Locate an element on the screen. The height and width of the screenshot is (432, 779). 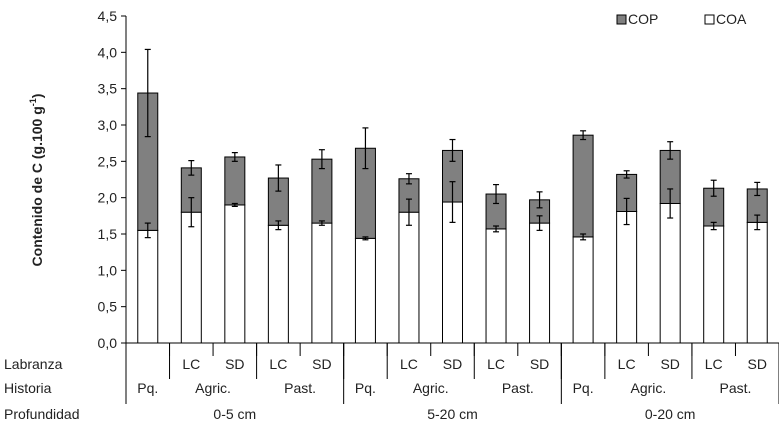
y-axis-title: Contenido de C (g.100 g-1) is located at coordinates (36, 180).